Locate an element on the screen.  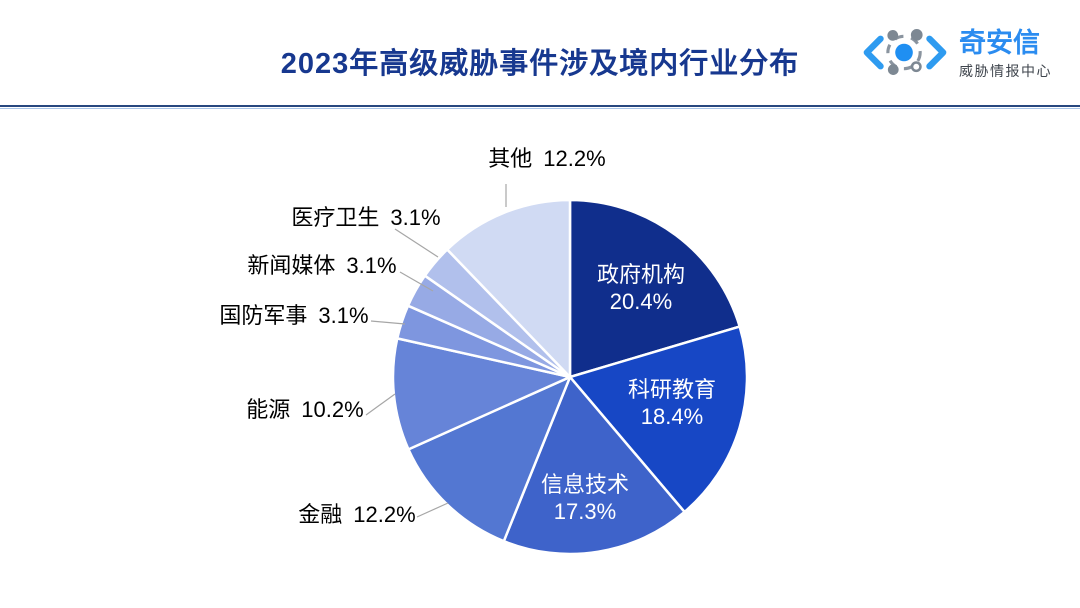
pie-slice-research-education is located at coordinates (658, 419).